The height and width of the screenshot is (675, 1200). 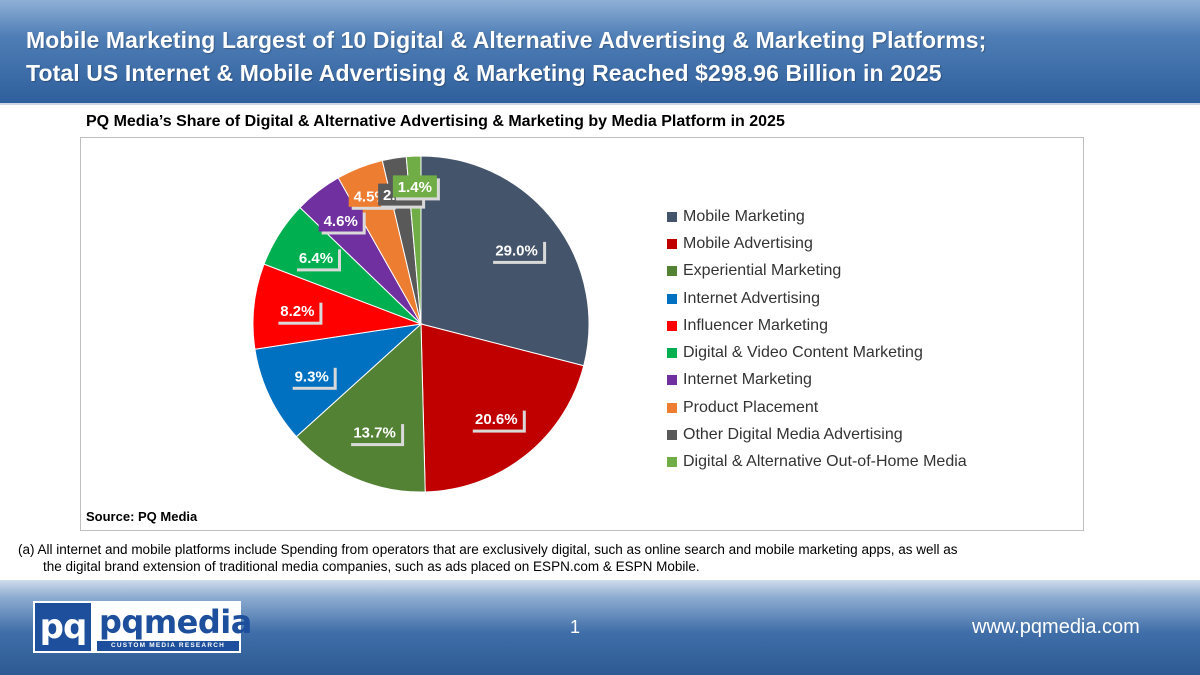 I want to click on chart-source: Source: PQ Media, so click(x=142, y=516).